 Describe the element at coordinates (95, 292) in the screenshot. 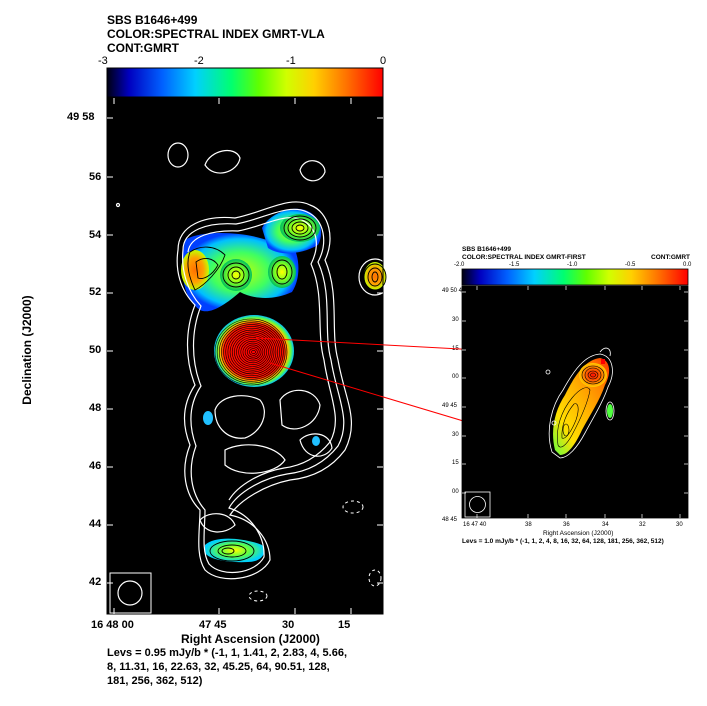

I see `main-ytick-label: 52` at that location.